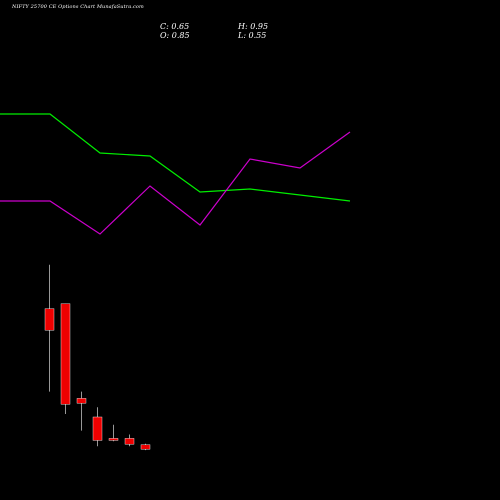  Describe the element at coordinates (175, 26) in the screenshot. I see `close-label: C: 0.65` at that location.